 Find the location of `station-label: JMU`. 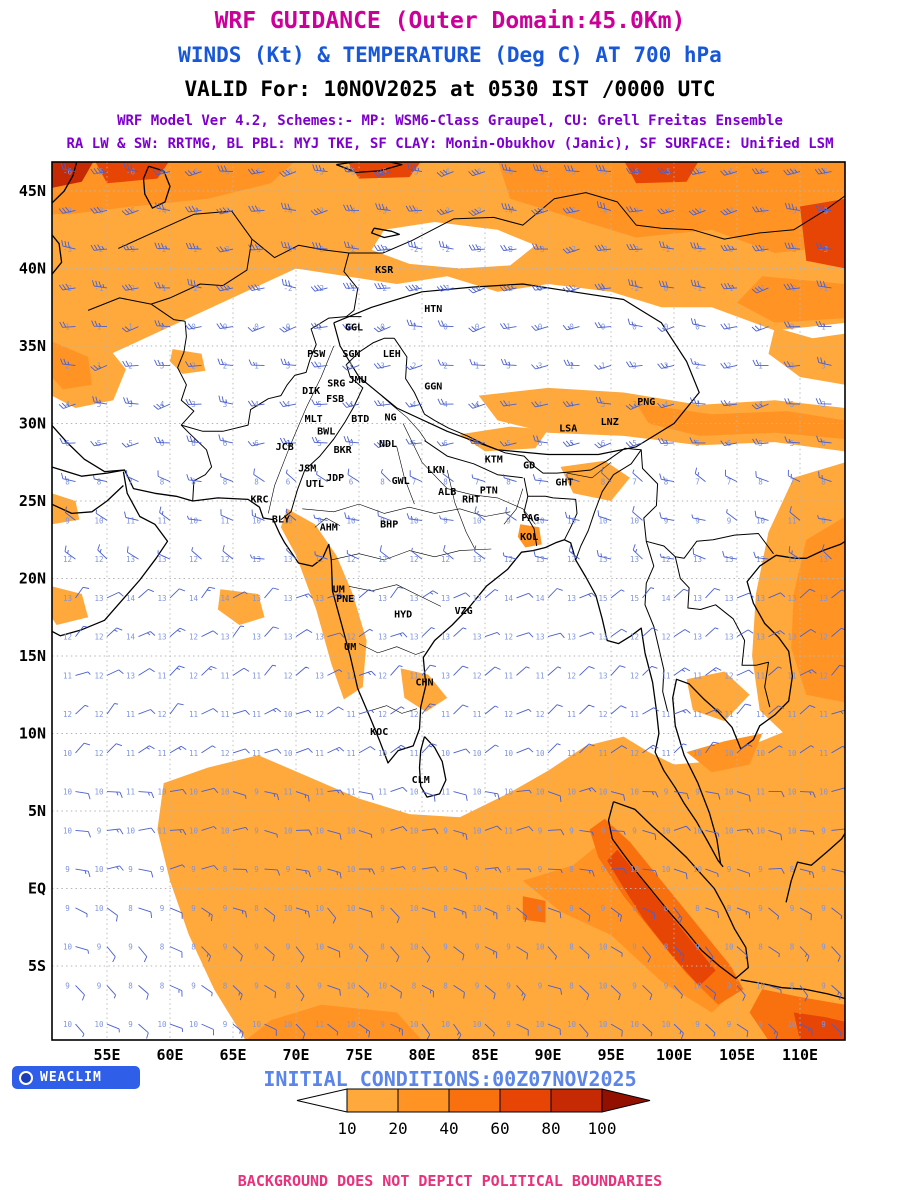

station-label: JMU is located at coordinates (358, 380).